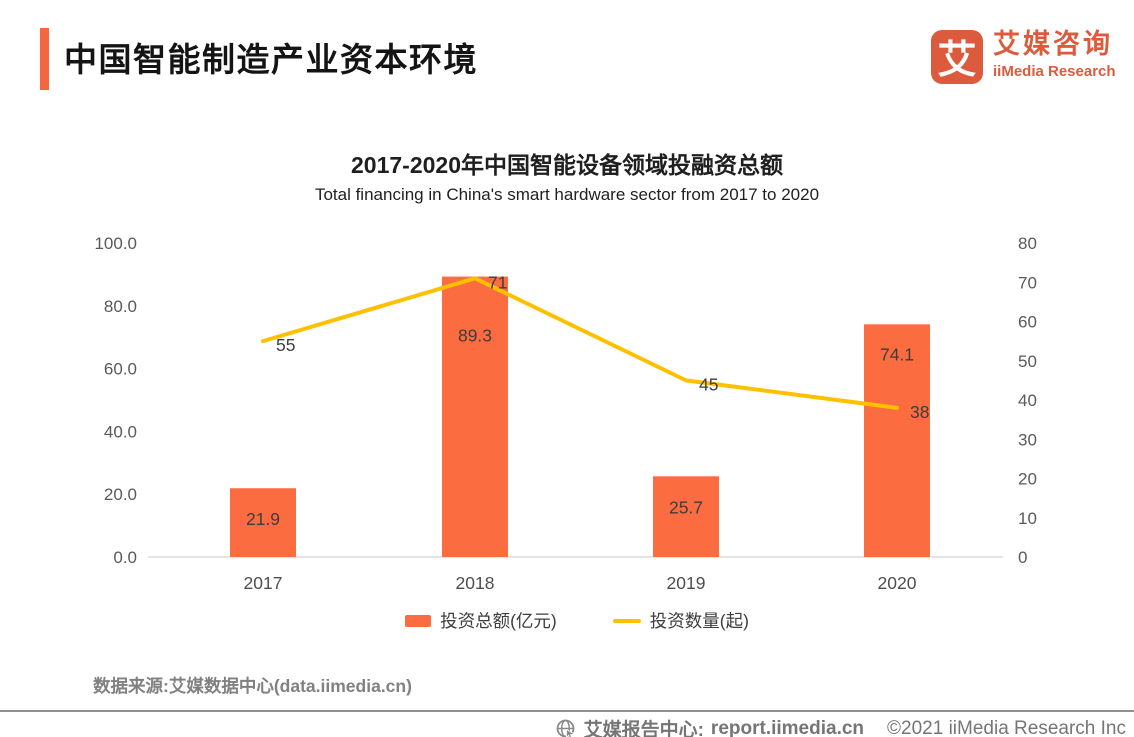 The height and width of the screenshot is (737, 1134). I want to click on iimedia-logo: 艾 艾媒咨询 iiMedia Research, so click(1023, 56).